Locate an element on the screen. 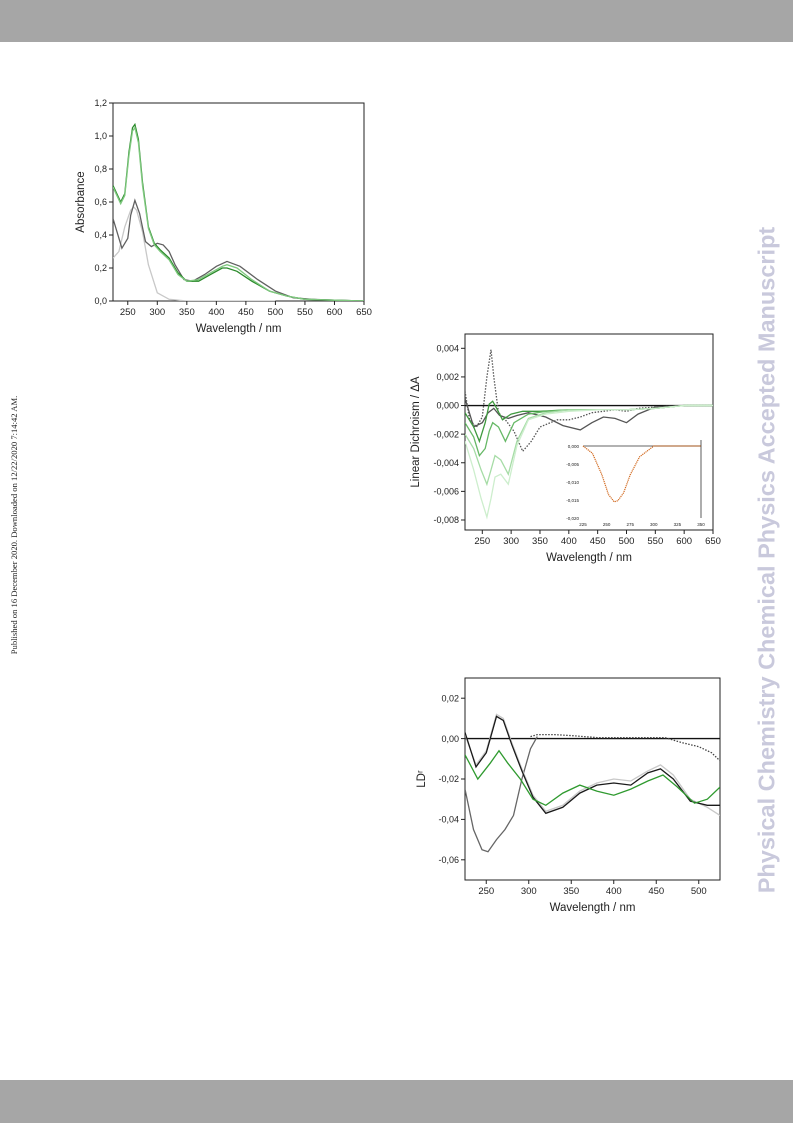 The height and width of the screenshot is (1123, 793). y-tick-label: 0,8 is located at coordinates (100, 169).